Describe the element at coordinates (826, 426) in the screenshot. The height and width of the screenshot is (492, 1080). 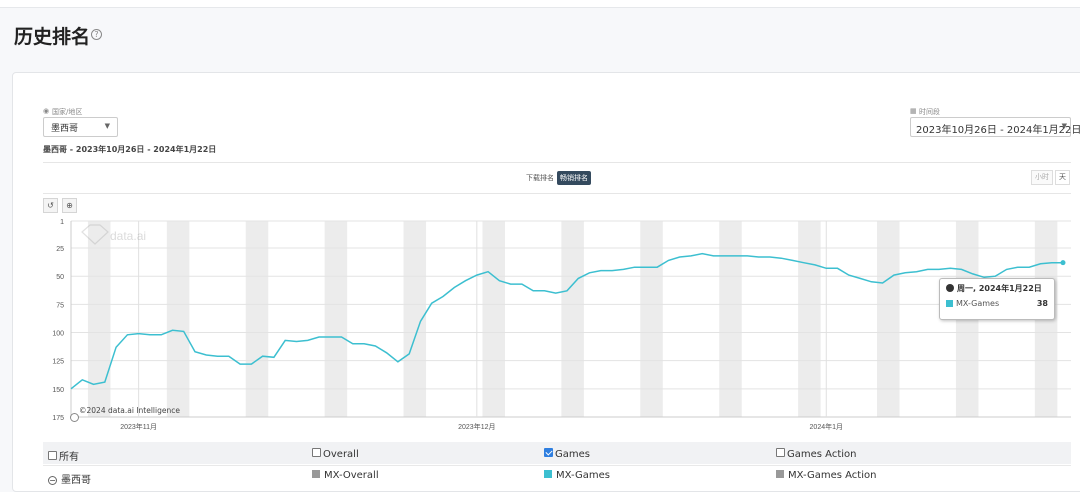
I see `x-tick-label: 2024年1月` at that location.